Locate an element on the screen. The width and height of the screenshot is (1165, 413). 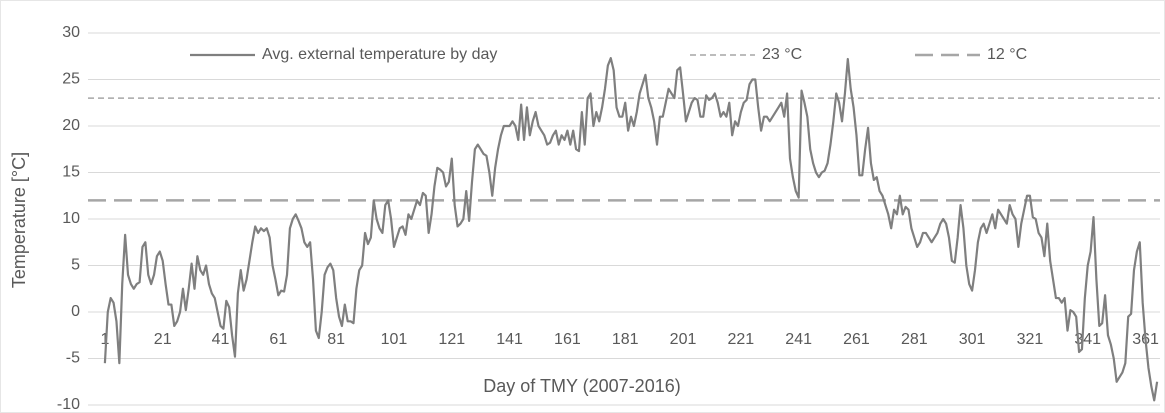
legend-label: Avg. external temperature by day is located at coordinates (379, 54).